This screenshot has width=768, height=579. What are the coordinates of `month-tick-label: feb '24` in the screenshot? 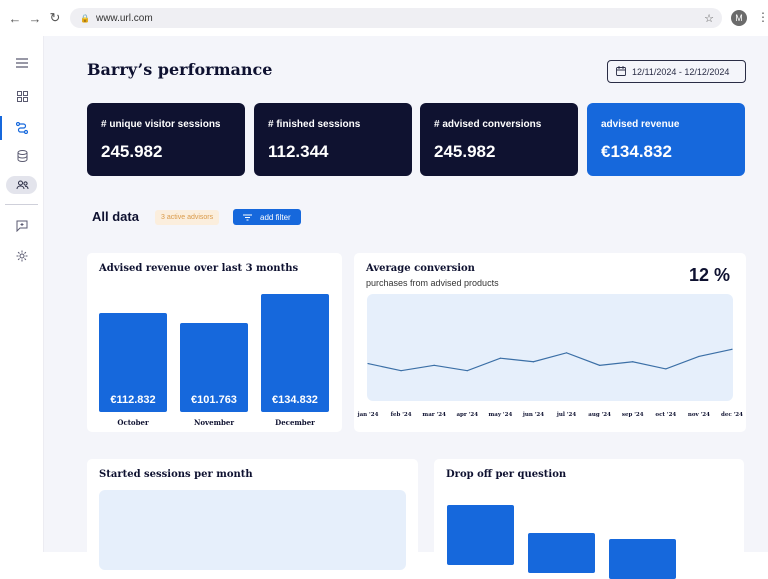 It's located at (401, 415).